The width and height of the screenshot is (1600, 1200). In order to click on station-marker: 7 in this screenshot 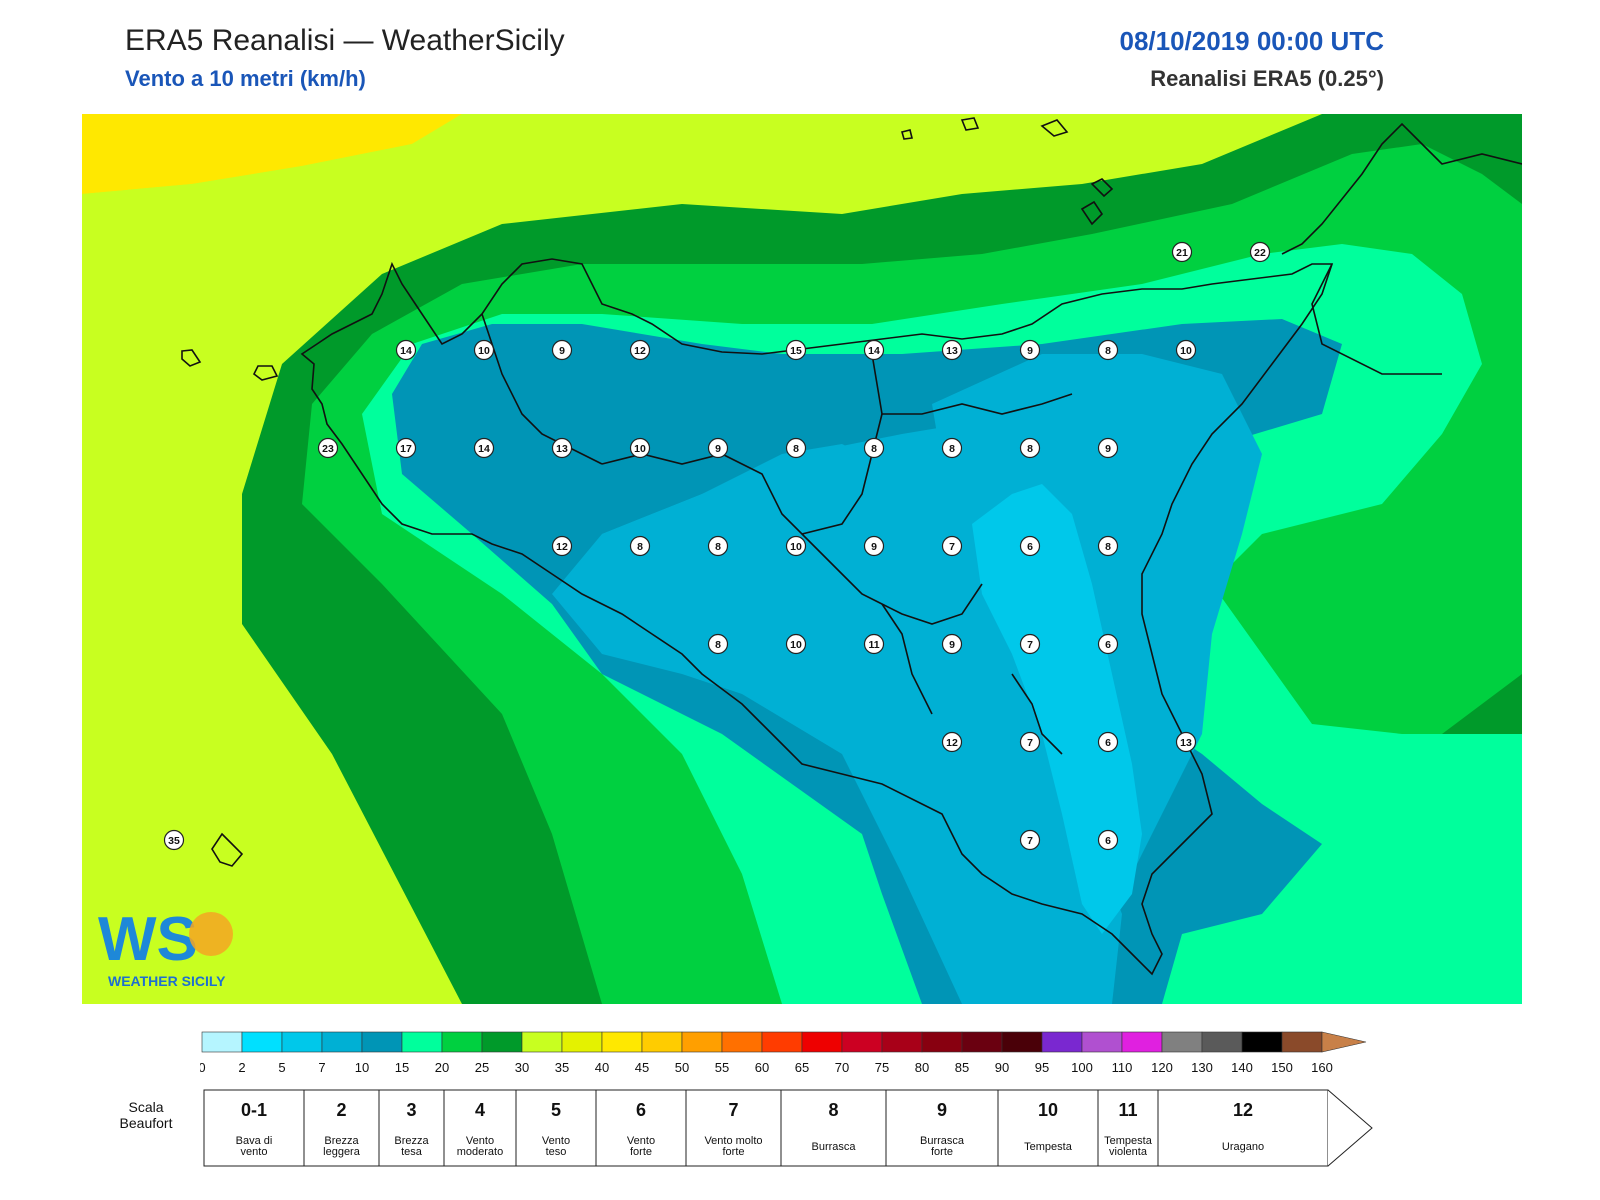, I will do `click(1030, 742)`.